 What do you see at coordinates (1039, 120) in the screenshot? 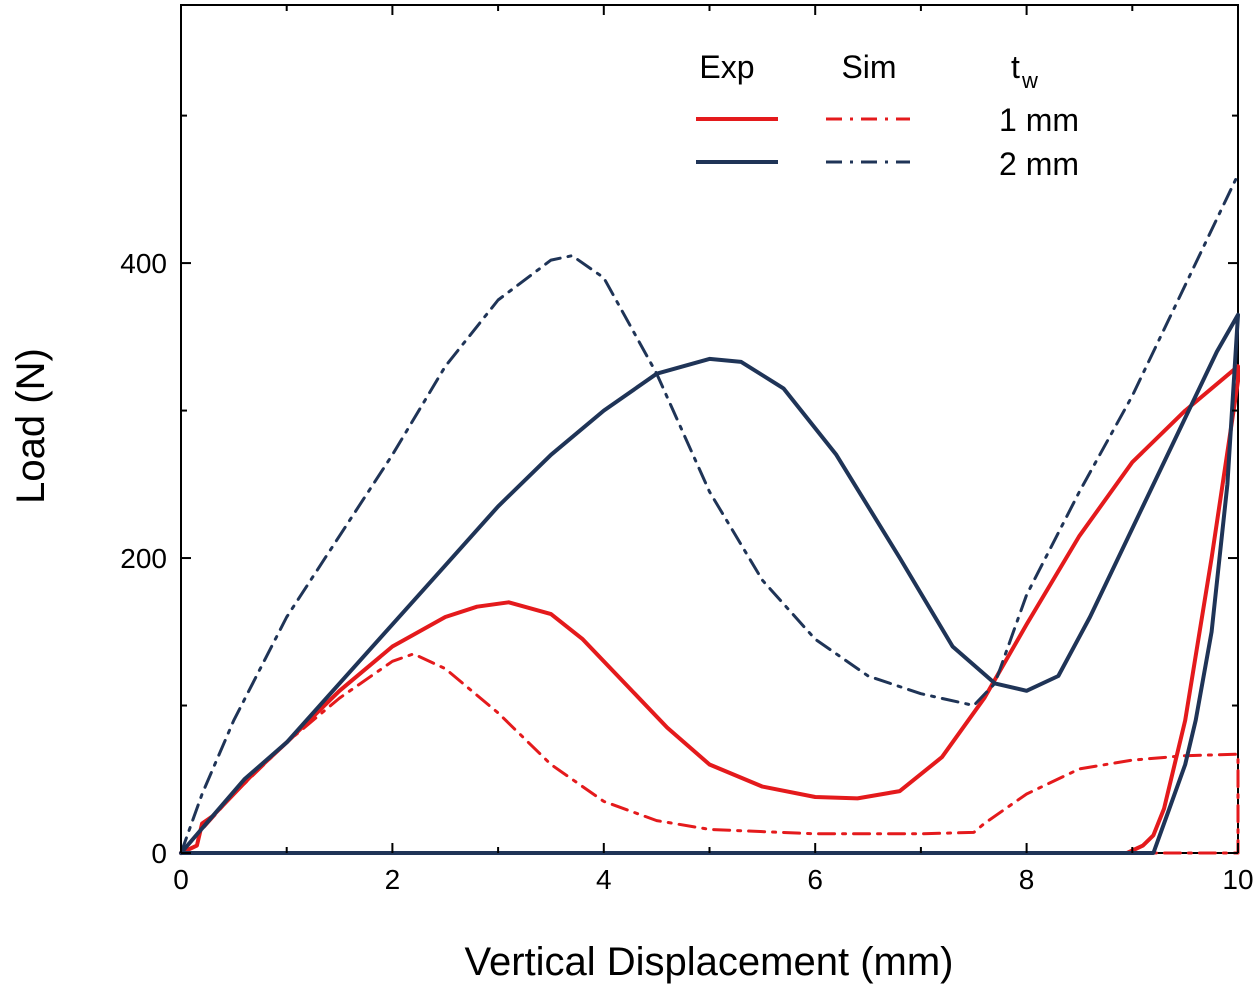
I see `legend-label-1mm: 1 mm` at bounding box center [1039, 120].